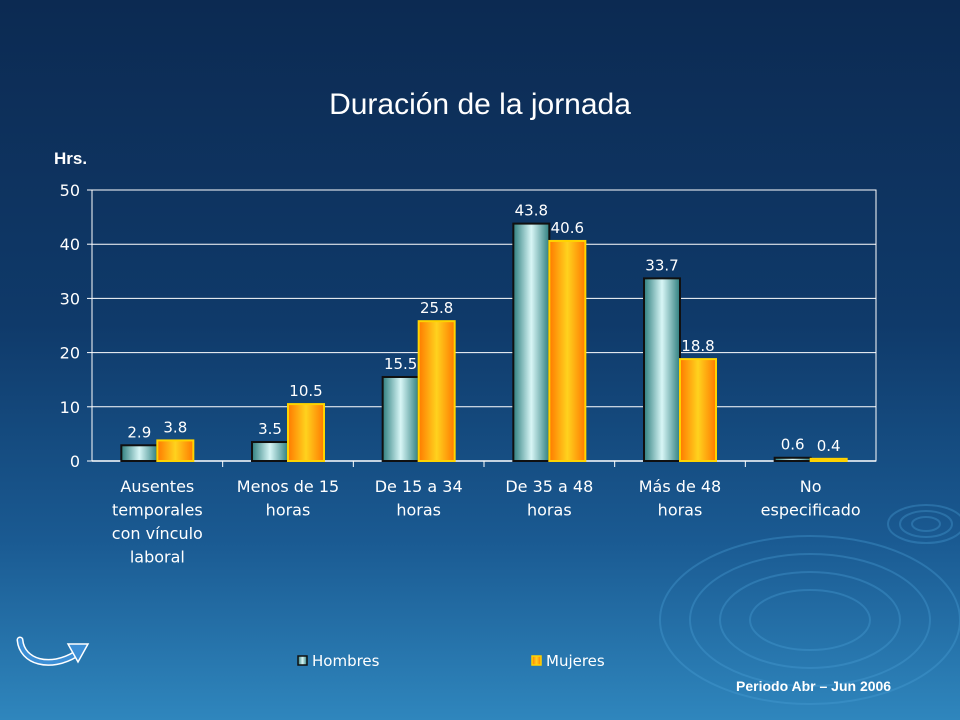 The image size is (960, 720). I want to click on data-label-mujeres: 0.4, so click(829, 446).